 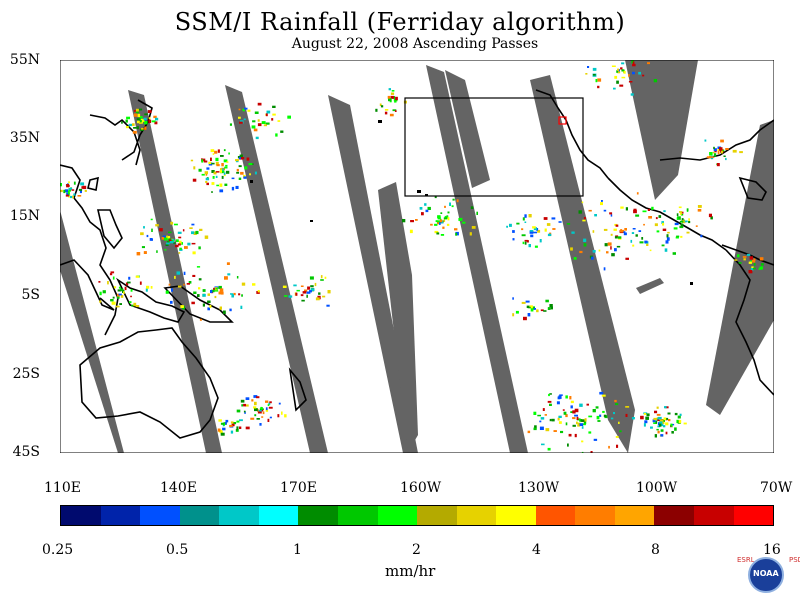 What do you see at coordinates (740, 267) in the screenshot?
I see `swath` at bounding box center [740, 267].